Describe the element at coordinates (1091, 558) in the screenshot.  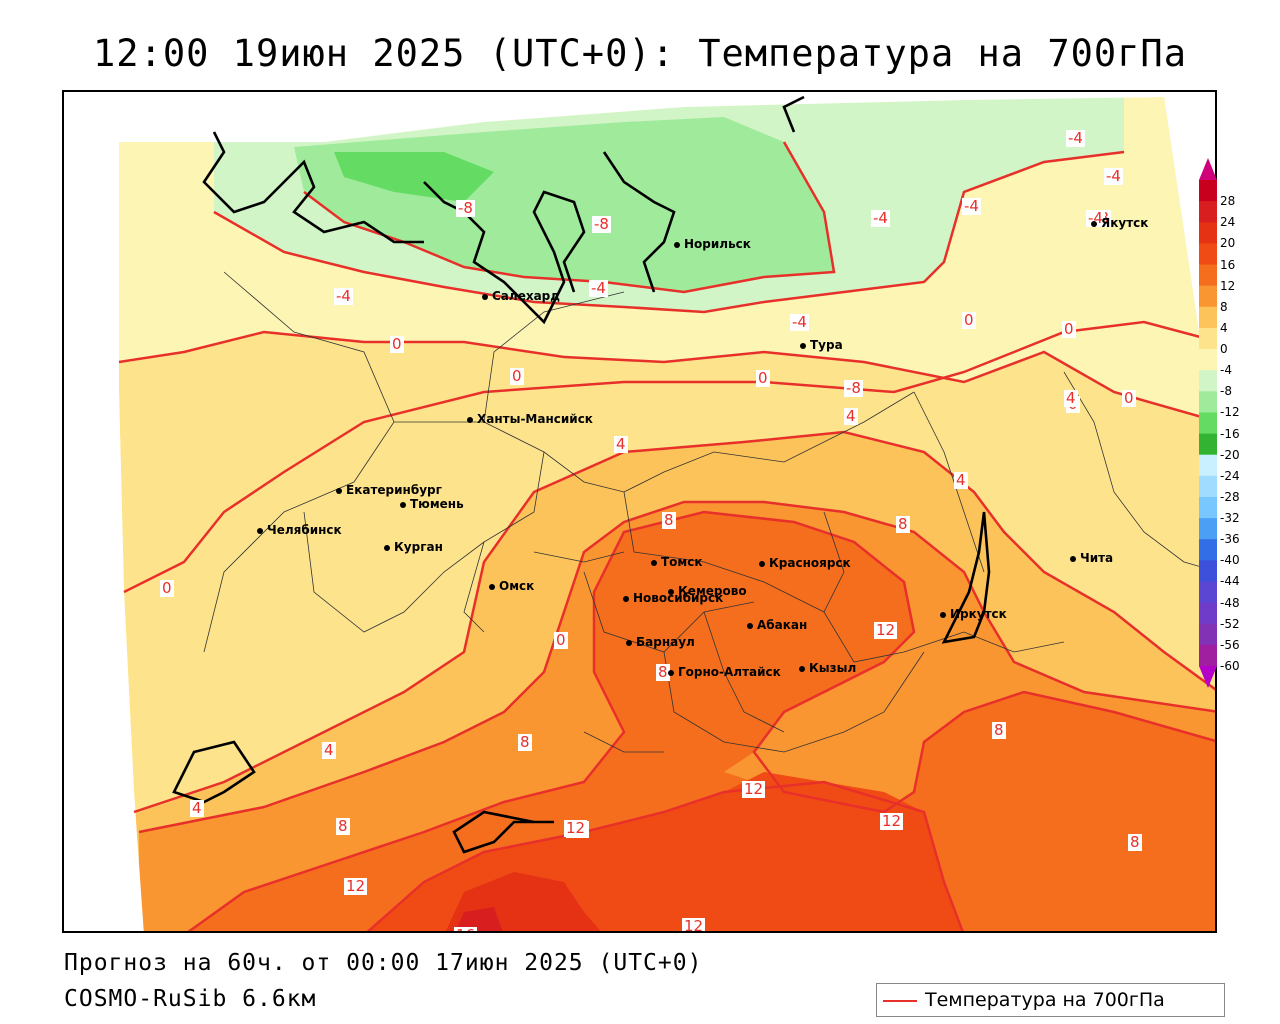
I see `city-marker: Чита` at that location.